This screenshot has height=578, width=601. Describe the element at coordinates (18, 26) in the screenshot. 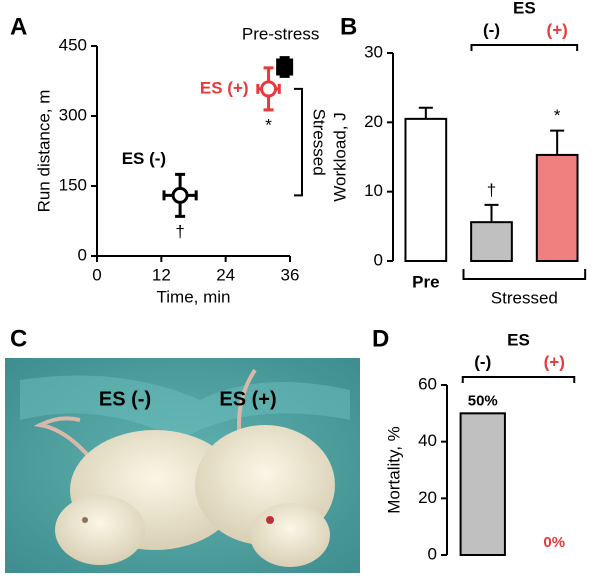

I see `panel-letter: A` at that location.